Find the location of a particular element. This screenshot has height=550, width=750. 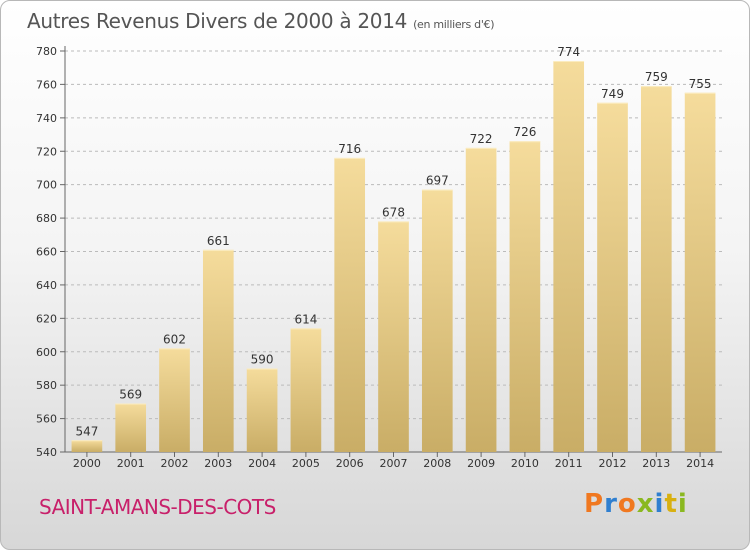

bar-2005 is located at coordinates (306, 390).